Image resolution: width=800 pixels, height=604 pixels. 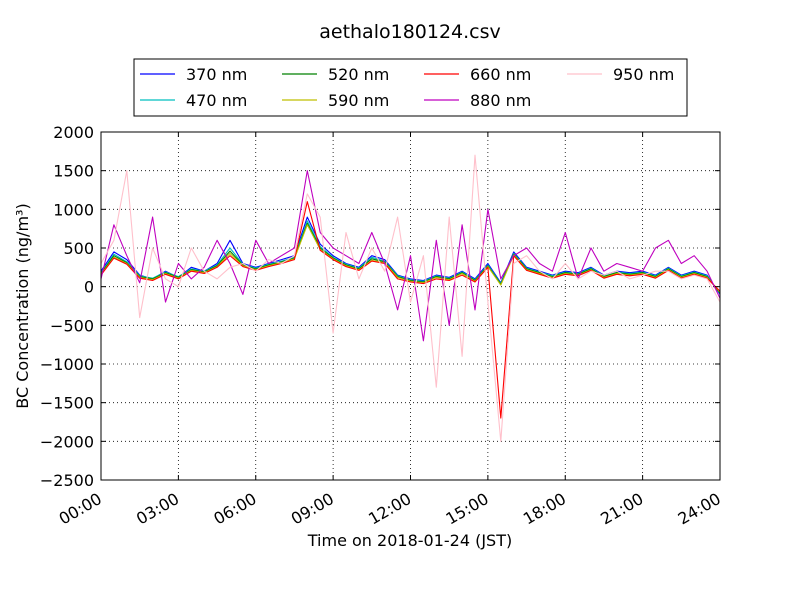 I want to click on y-tick-label: −1500, so click(x=67, y=403).